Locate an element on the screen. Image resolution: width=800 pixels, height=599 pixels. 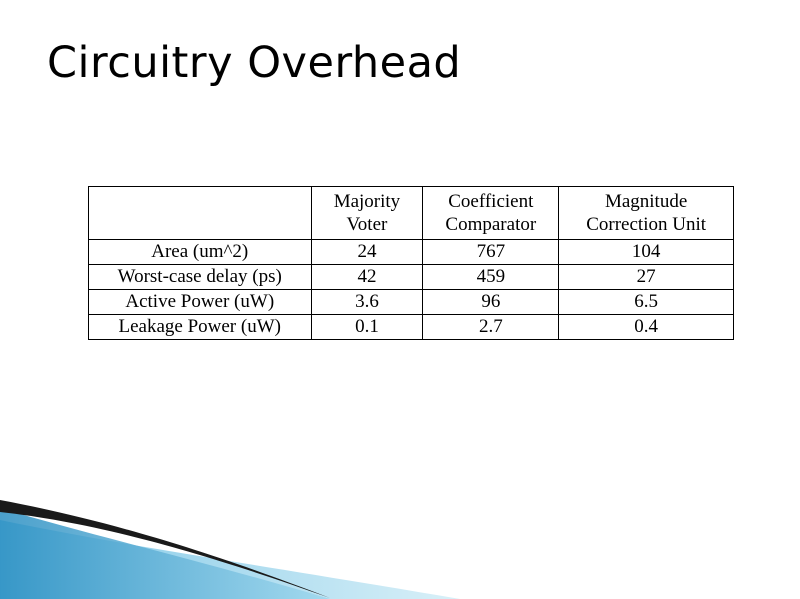
value-cell: 767 is located at coordinates (491, 252).